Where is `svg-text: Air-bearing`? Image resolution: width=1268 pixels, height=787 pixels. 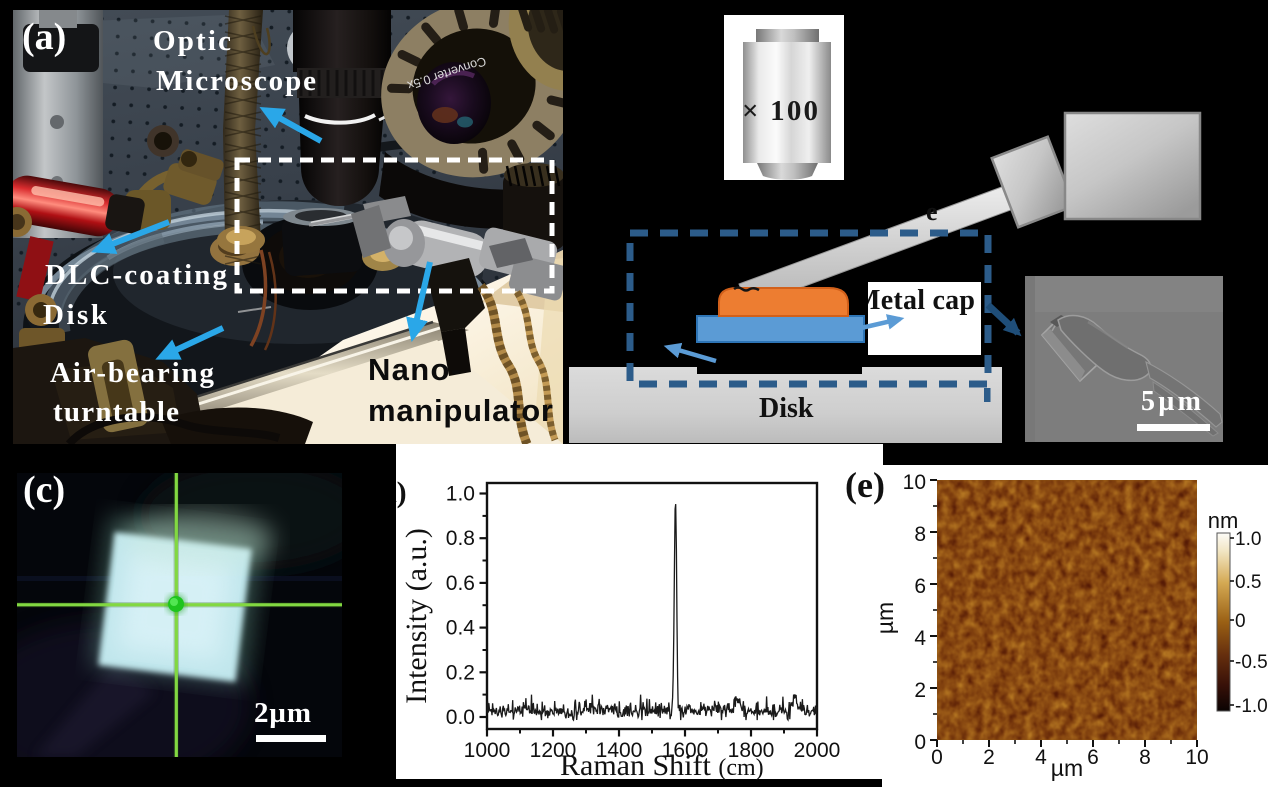 svg-text: Air-bearing is located at coordinates (132, 373).